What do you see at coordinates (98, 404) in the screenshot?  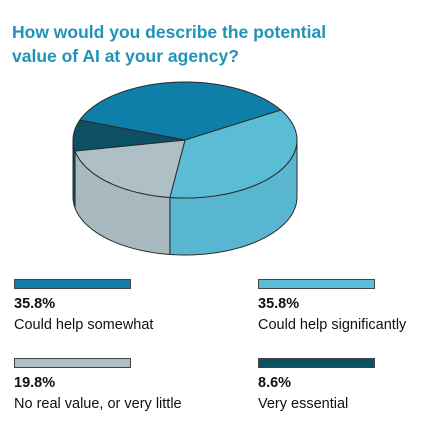 I see `legend-label-no-real-value: No real value, or very little` at bounding box center [98, 404].